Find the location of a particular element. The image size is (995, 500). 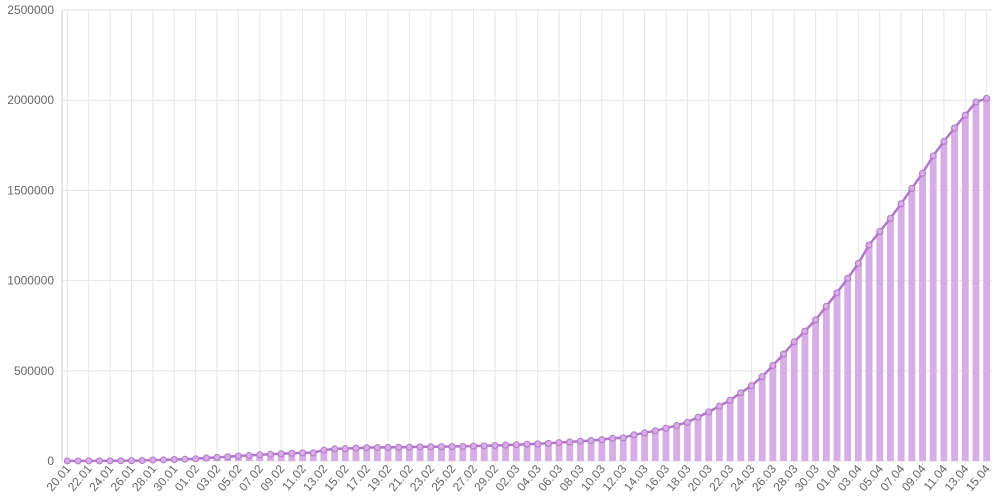

x-tick-label: 09.02 is located at coordinates (272, 478).